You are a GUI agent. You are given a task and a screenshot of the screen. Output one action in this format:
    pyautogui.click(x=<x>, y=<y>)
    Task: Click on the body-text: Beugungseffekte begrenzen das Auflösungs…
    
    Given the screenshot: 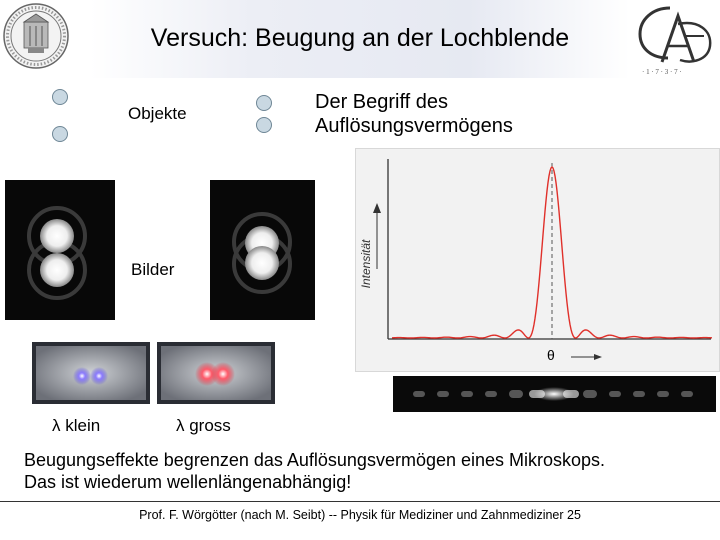 What is the action you would take?
    pyautogui.click(x=314, y=471)
    